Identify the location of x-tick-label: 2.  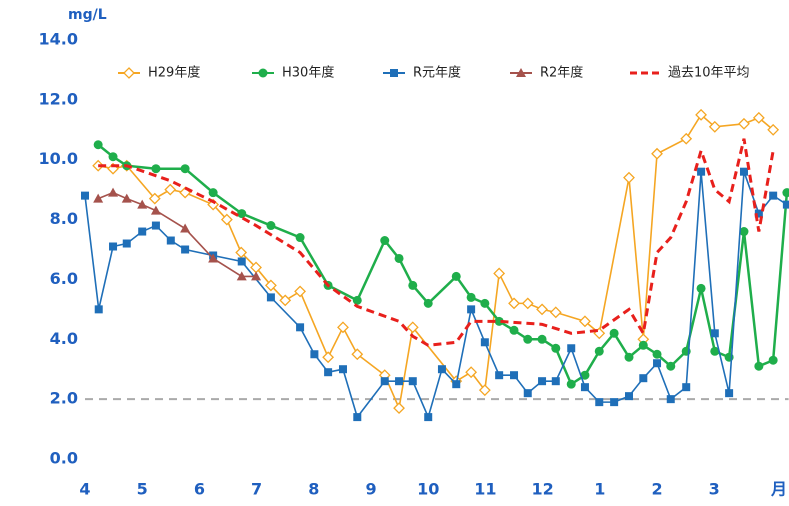
(656, 489).